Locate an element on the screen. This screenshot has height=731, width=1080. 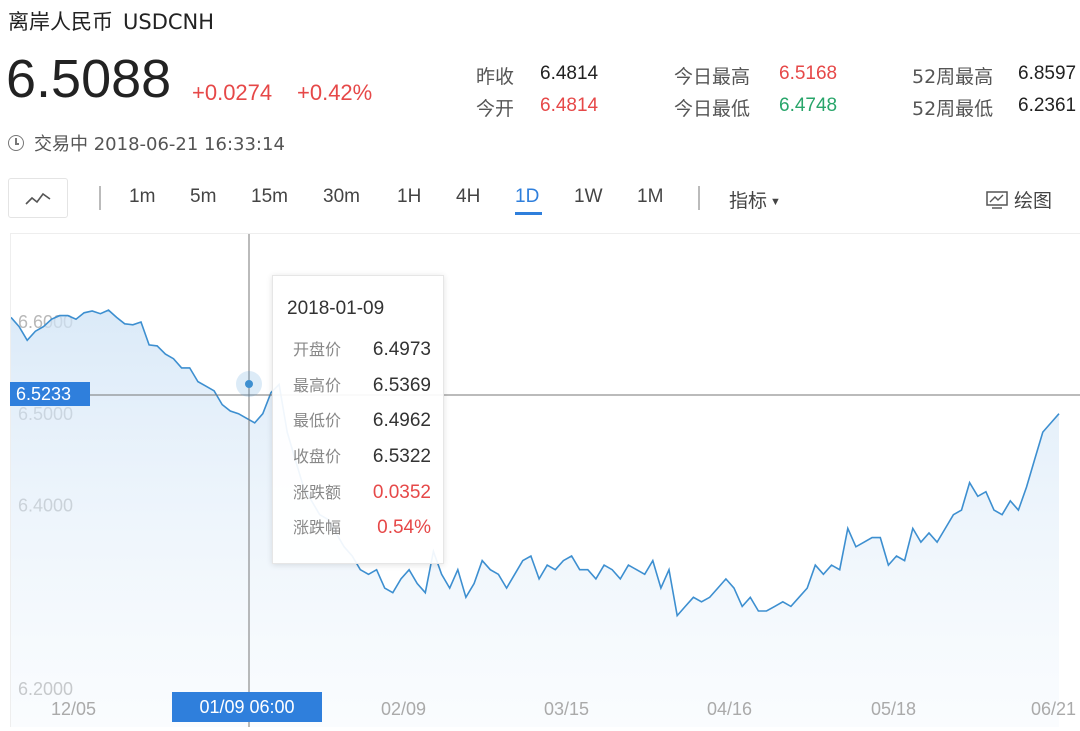
clock-icon is located at coordinates (16, 143).